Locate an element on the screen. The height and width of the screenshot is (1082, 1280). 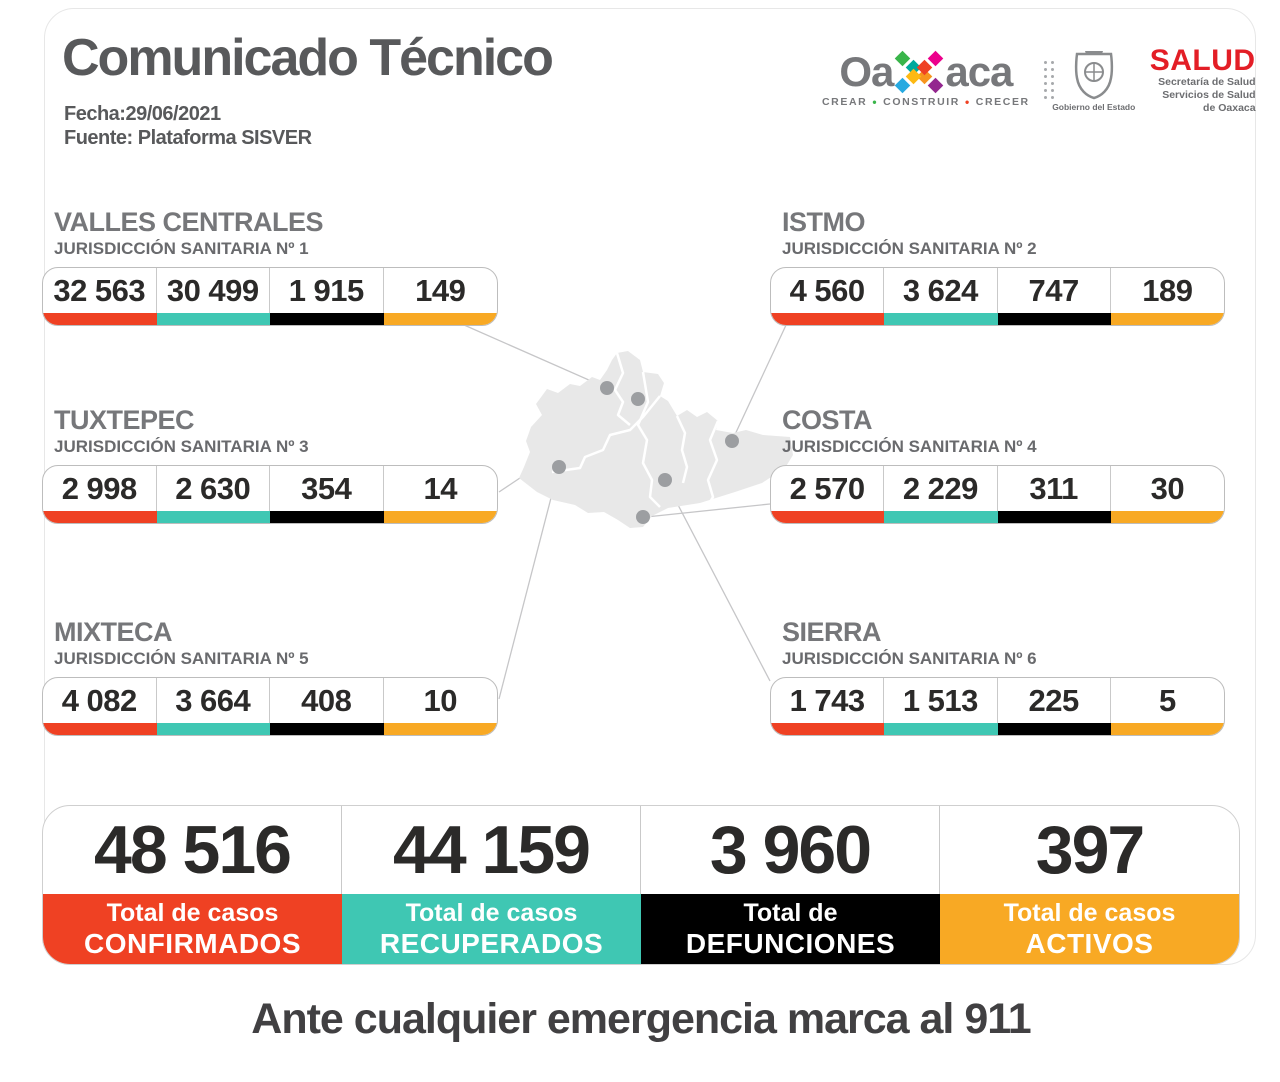
salud-subtitle-1: Secretaría de Salud is located at coordinates (1207, 81).